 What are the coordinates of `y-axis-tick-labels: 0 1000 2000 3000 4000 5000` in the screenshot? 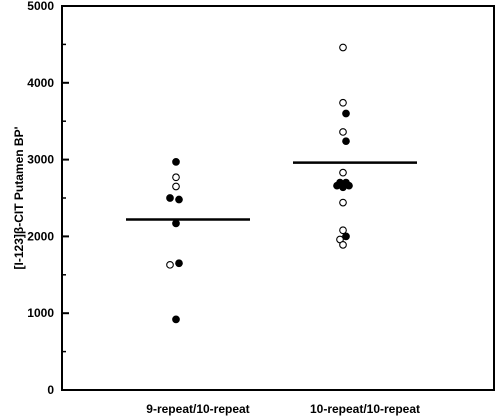 It's located at (40, 198).